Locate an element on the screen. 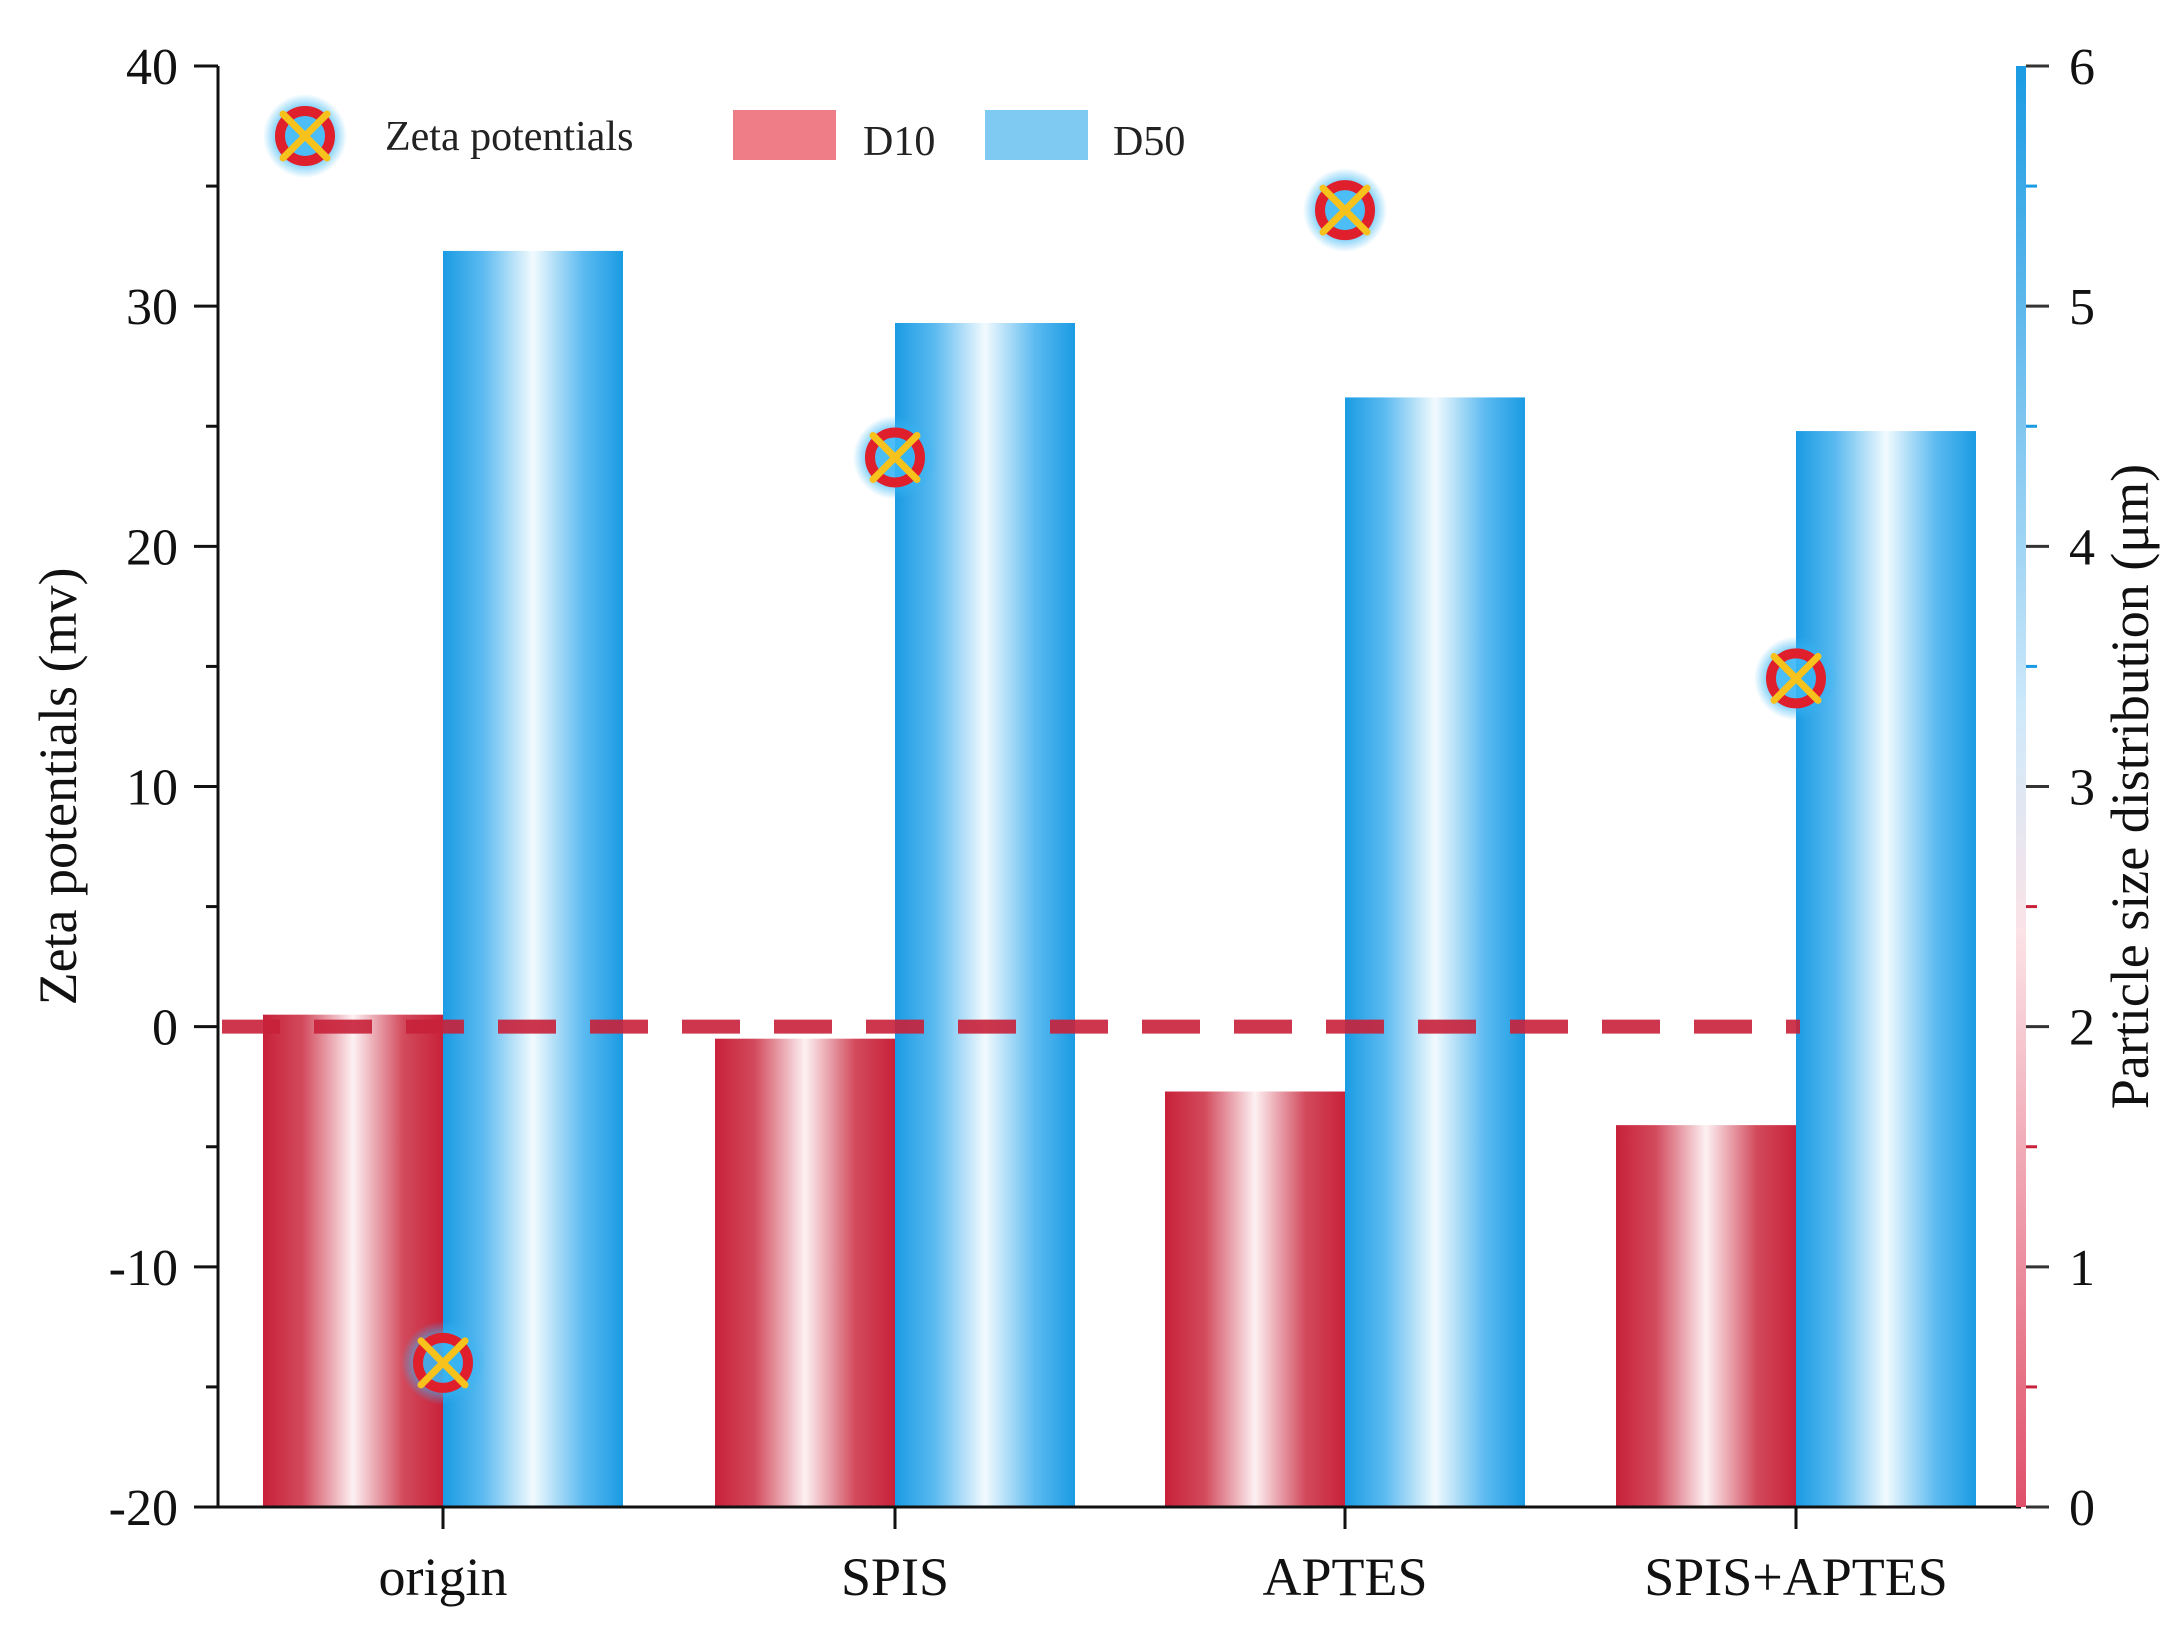  right-tick-label: 4 is located at coordinates (2082, 547).